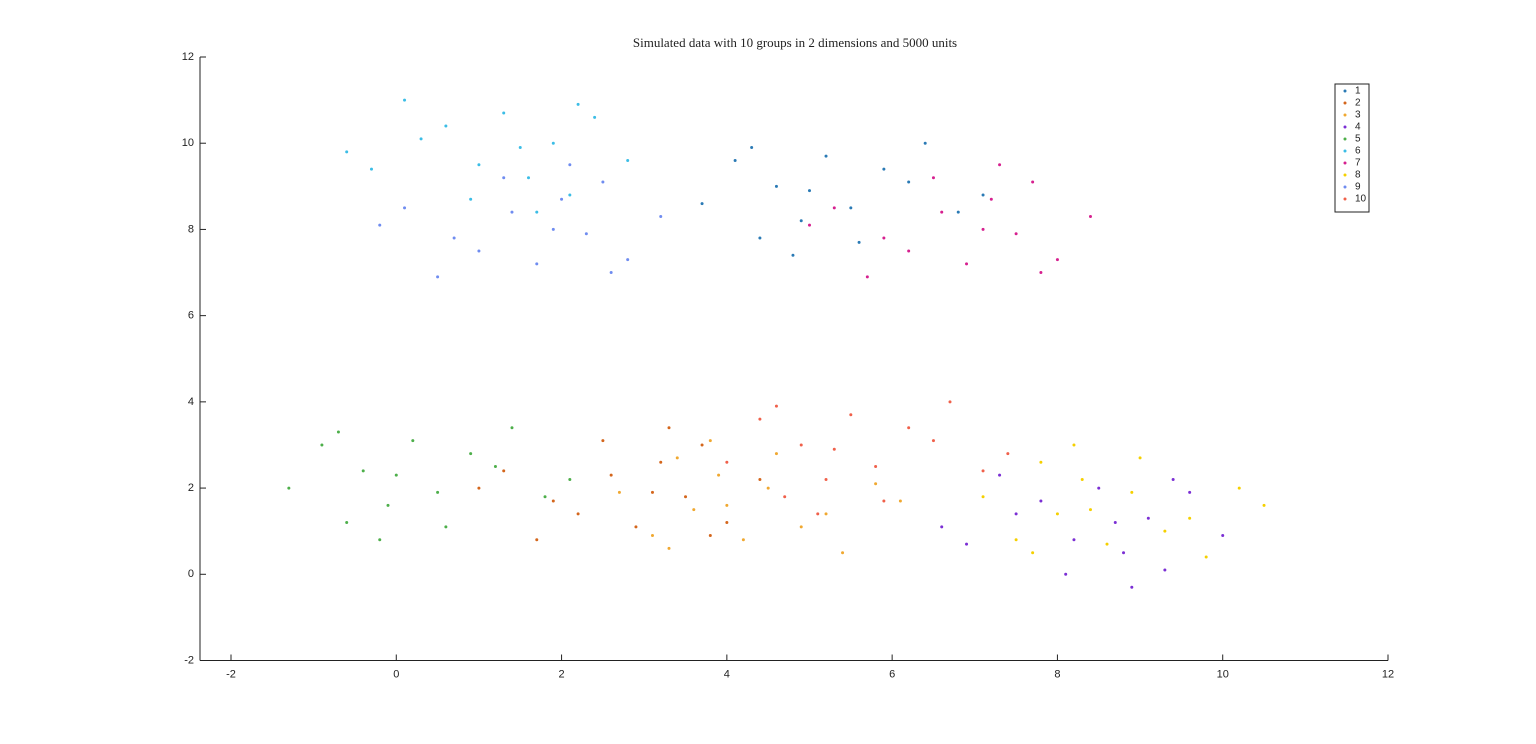 This screenshot has width=1536, height=744. I want to click on legend-box, so click(1352, 148).